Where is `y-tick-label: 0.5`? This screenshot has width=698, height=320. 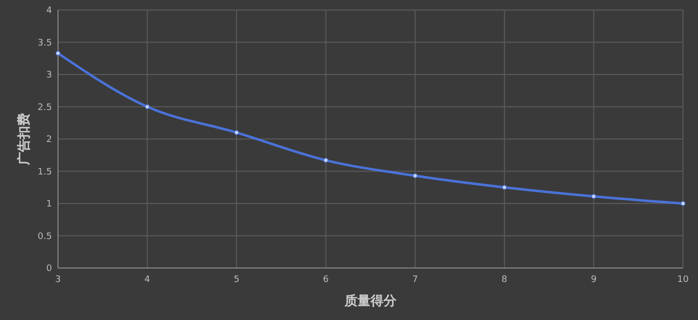 y-tick-label: 0.5 is located at coordinates (45, 237).